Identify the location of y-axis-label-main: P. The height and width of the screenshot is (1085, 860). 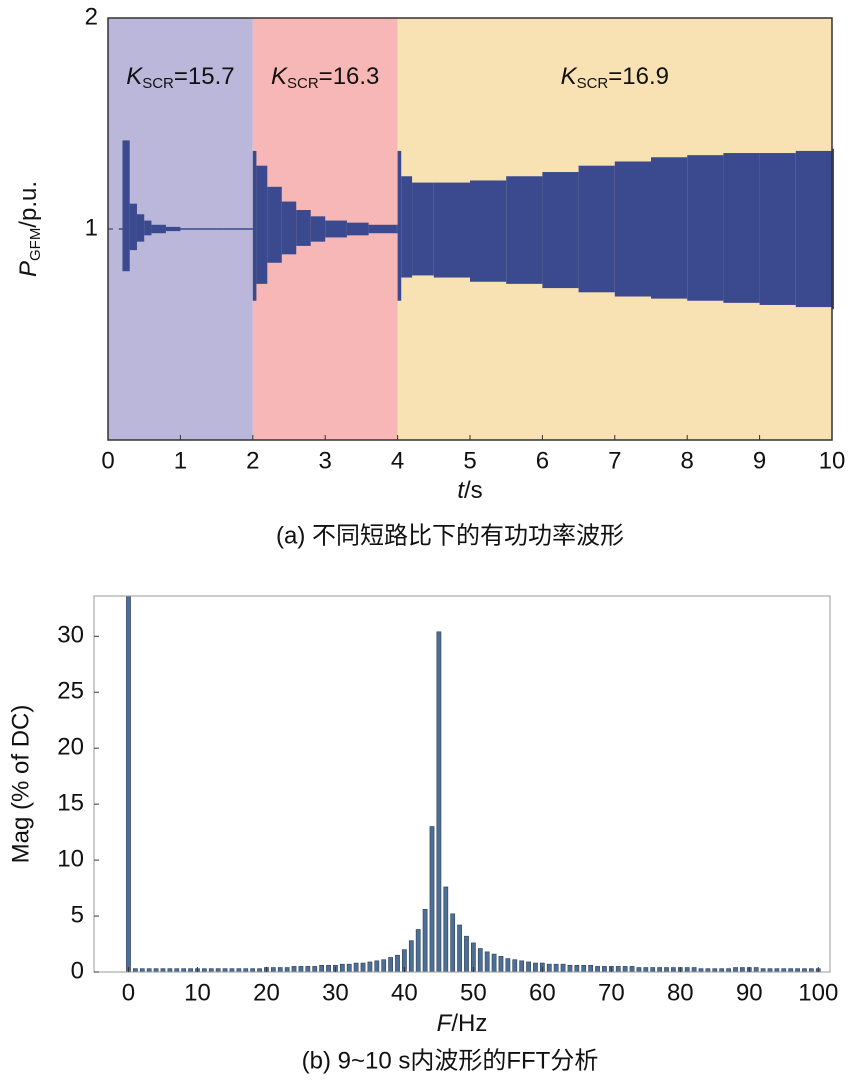
(28, 269).